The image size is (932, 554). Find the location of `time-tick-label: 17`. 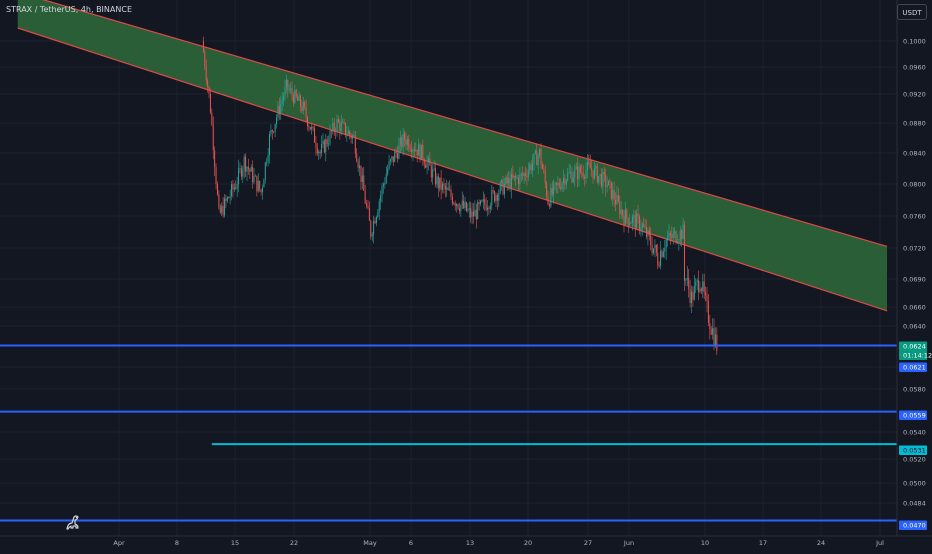

time-tick-label: 17 is located at coordinates (763, 543).